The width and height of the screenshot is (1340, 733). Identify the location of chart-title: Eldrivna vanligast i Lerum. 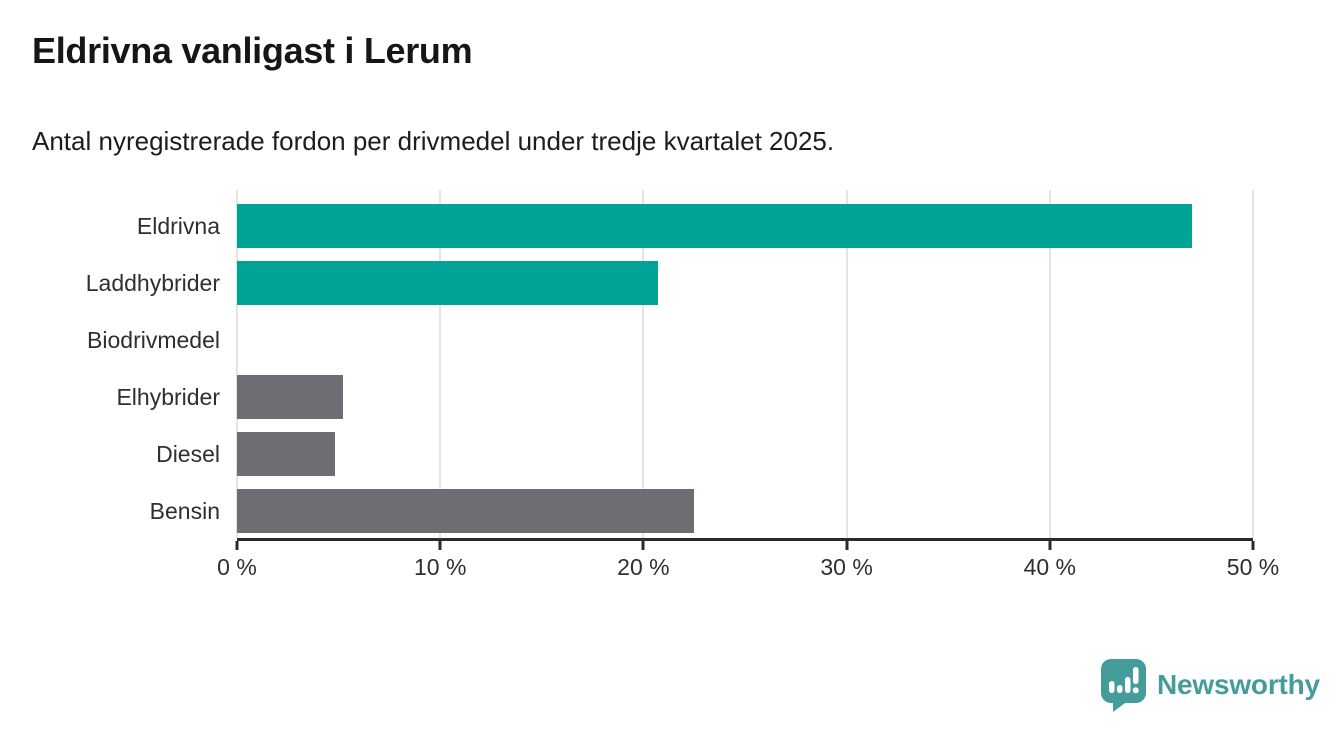
(252, 50).